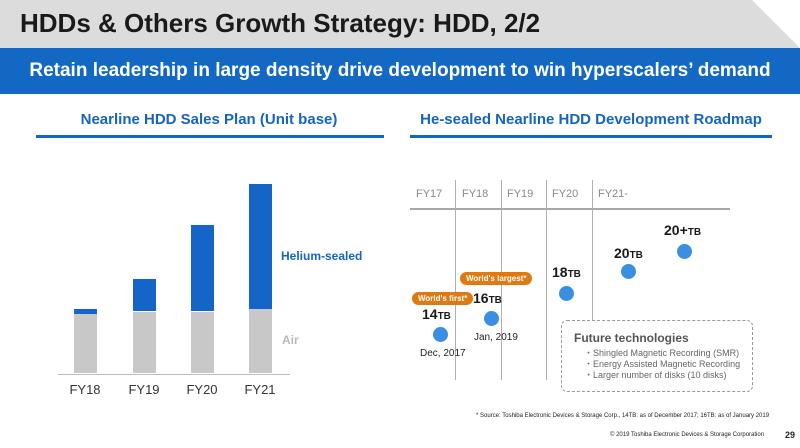 The height and width of the screenshot is (448, 800). What do you see at coordinates (566, 293) in the screenshot?
I see `milestone-18tb-dot` at bounding box center [566, 293].